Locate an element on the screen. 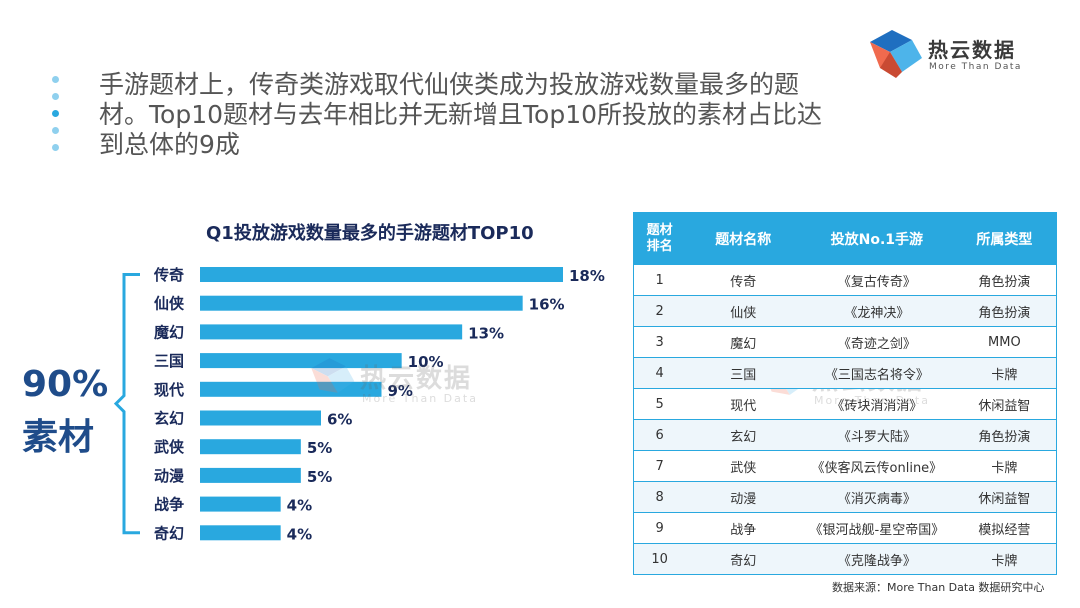 The width and height of the screenshot is (1080, 608). category-label: 魔幻 is located at coordinates (169, 332).